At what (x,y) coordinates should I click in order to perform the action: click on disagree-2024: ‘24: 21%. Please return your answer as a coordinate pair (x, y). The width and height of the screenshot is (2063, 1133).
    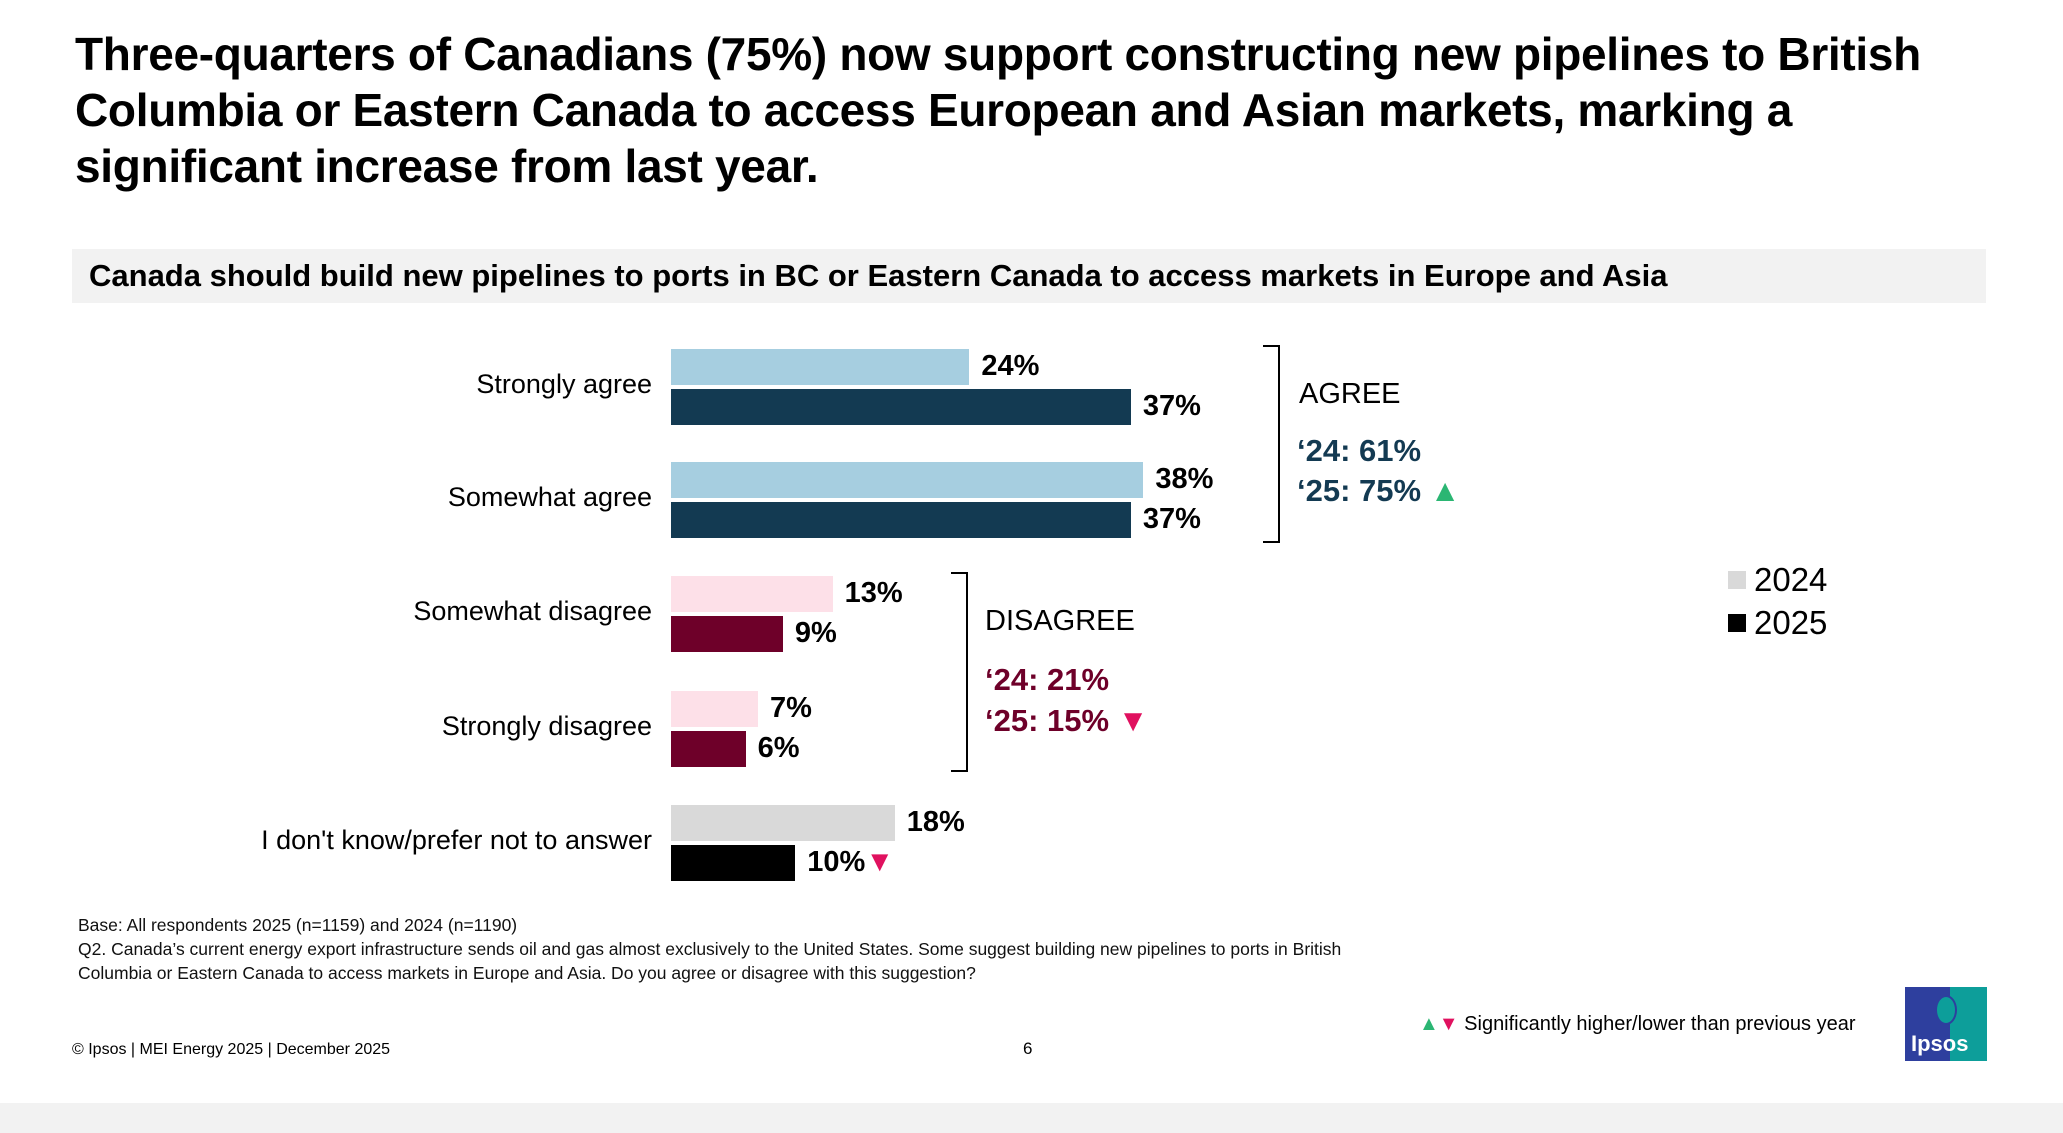
    Looking at the image, I should click on (1047, 679).